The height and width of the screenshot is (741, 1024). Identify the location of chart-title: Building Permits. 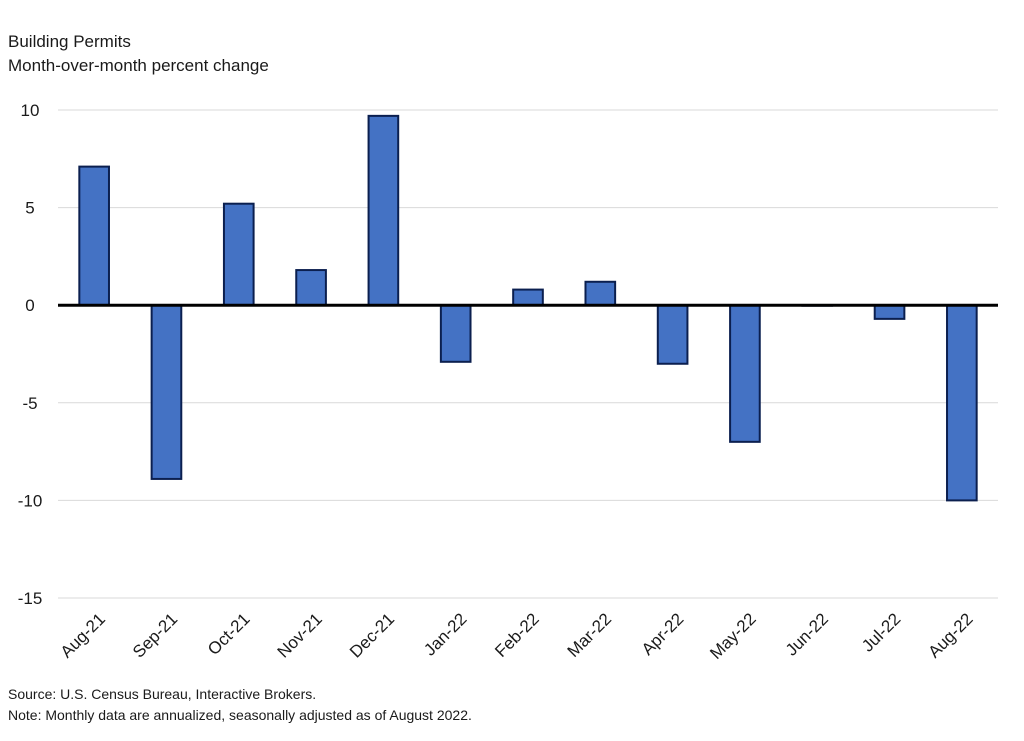
(69, 41).